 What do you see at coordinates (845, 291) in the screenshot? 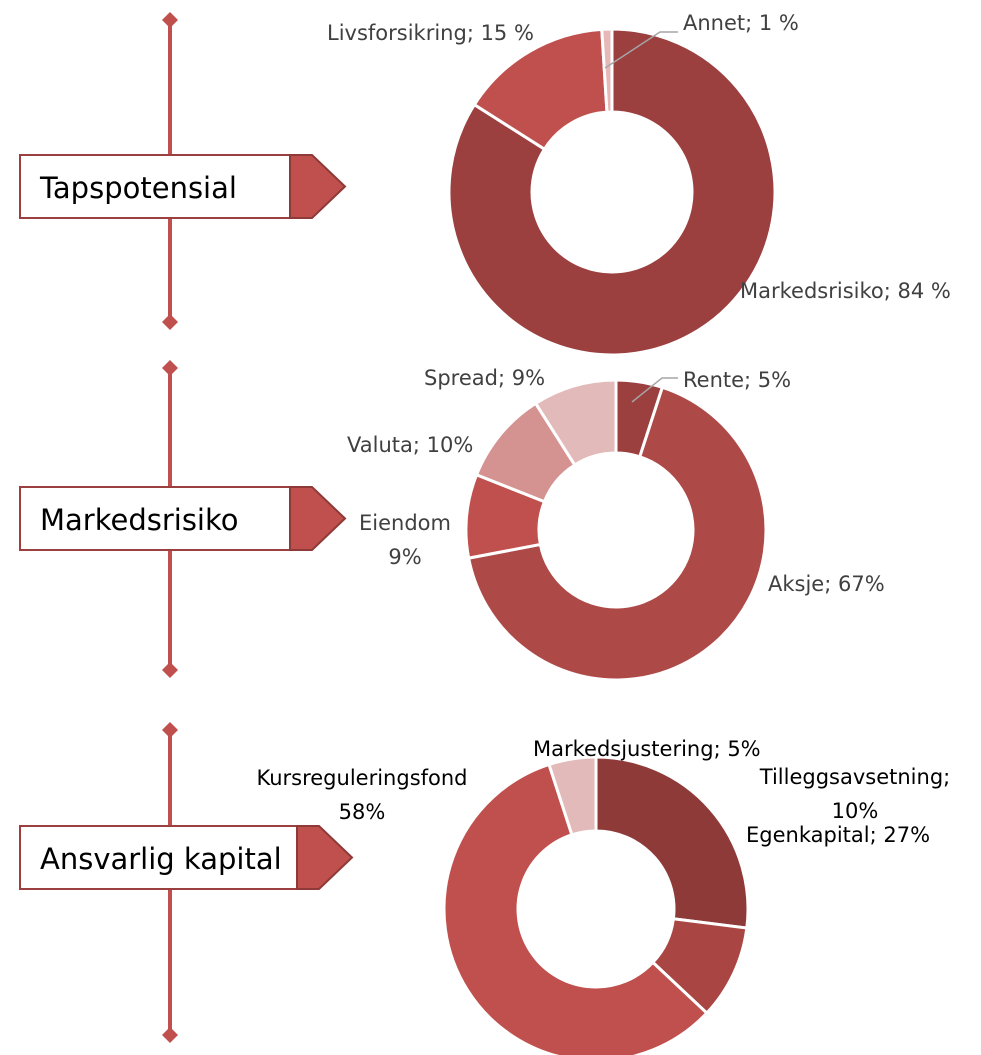
I see `data-label: Markedsrisiko; 84 %` at bounding box center [845, 291].